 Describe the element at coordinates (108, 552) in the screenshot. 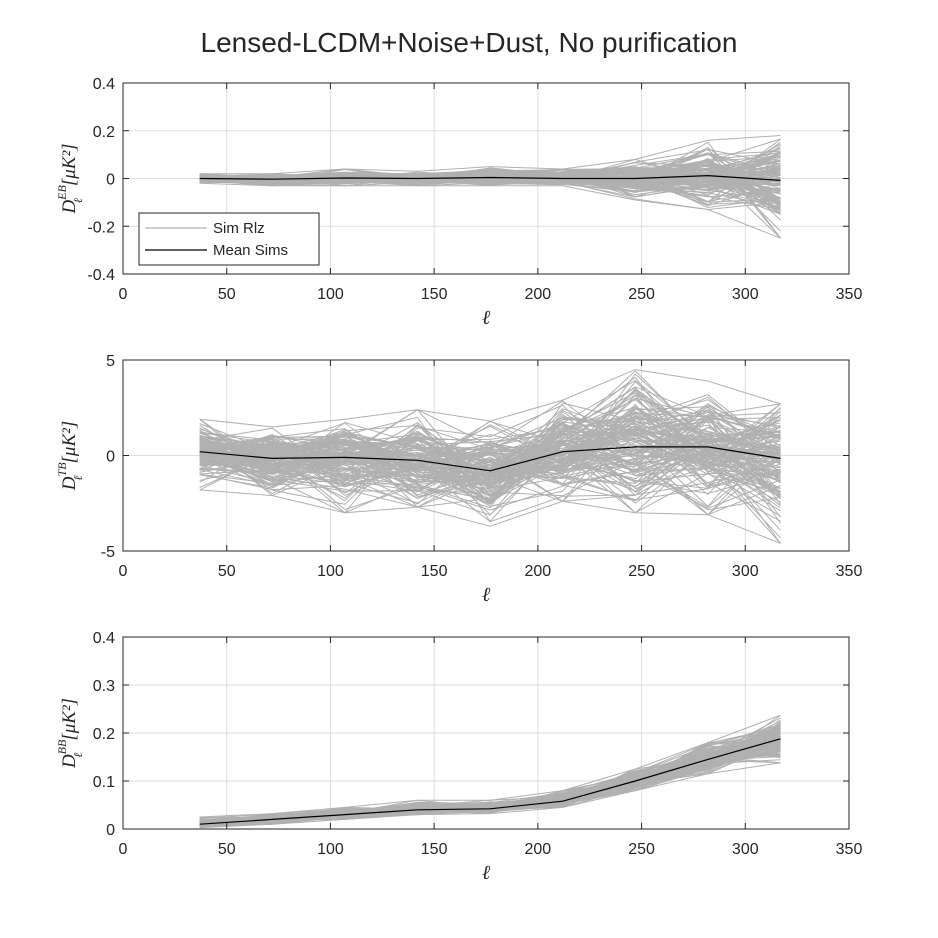

I see `y-tick-label: -5` at that location.